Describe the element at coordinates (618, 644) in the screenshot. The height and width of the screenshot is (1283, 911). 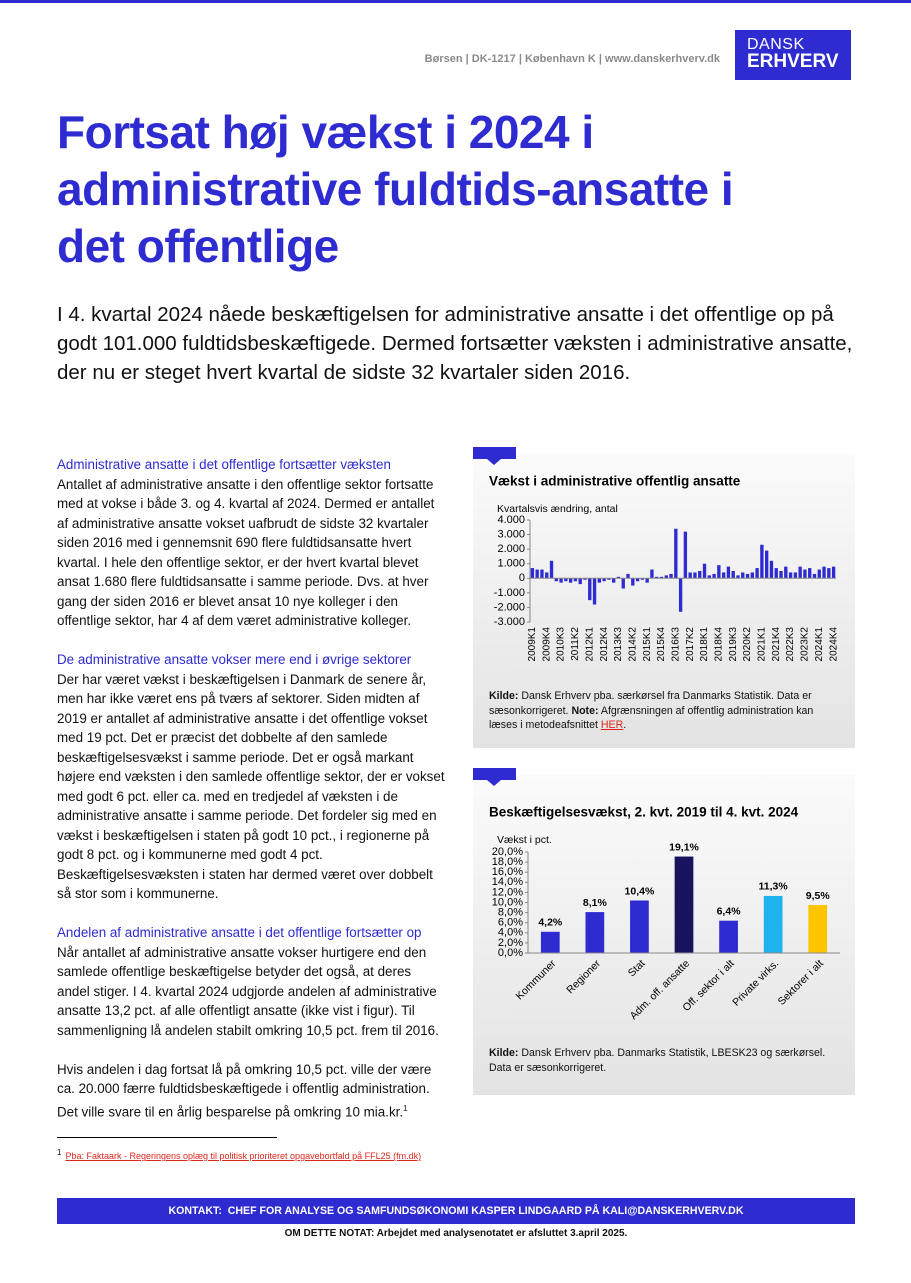
I see `x-tick-label: 2013K3` at that location.